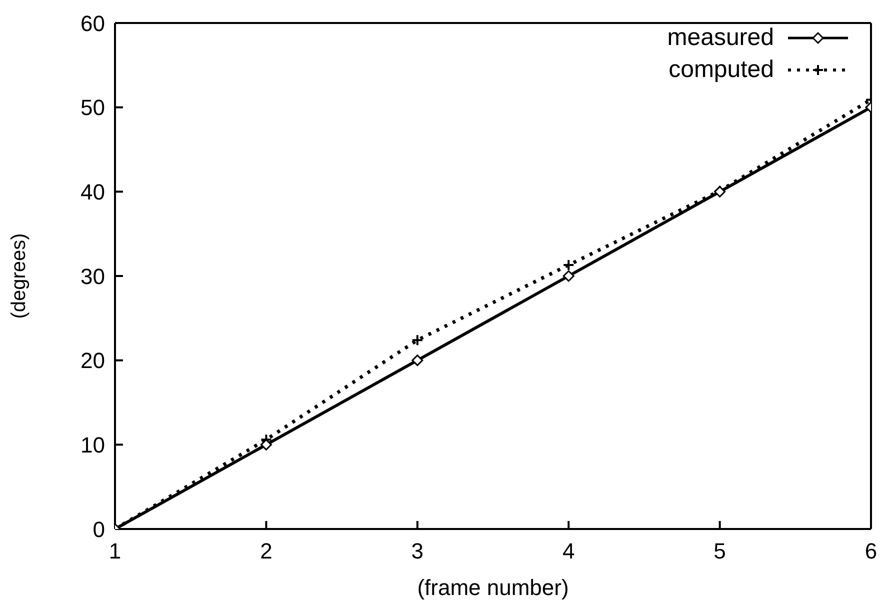 Image resolution: width=886 pixels, height=613 pixels. What do you see at coordinates (720, 38) in the screenshot?
I see `legend-label: measured` at bounding box center [720, 38].